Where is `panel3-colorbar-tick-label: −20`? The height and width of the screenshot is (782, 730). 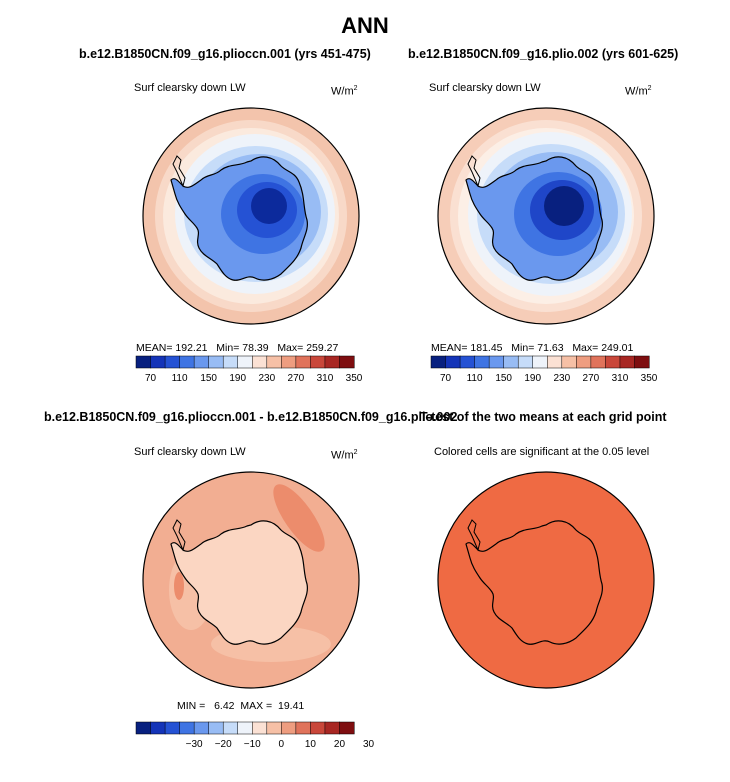
panel3-colorbar-tick-label: −20 is located at coordinates (223, 744).